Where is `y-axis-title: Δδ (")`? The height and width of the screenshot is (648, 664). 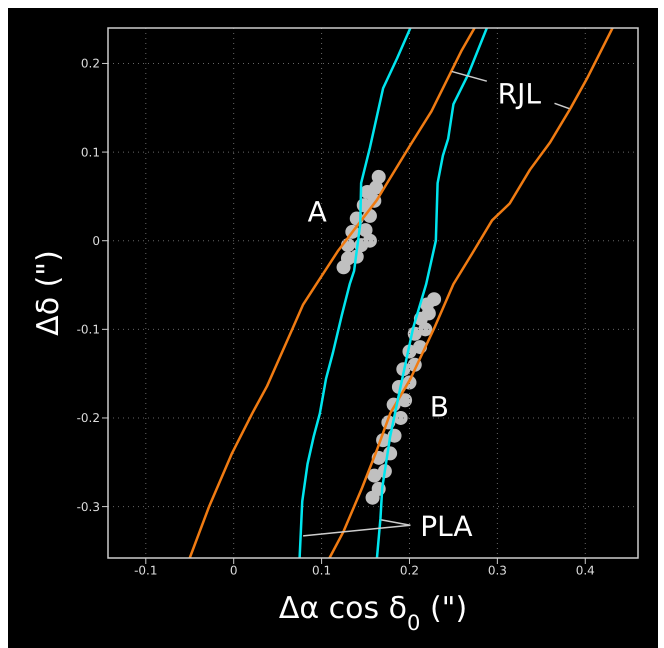 y-axis-title: Δδ (") is located at coordinates (48, 293).